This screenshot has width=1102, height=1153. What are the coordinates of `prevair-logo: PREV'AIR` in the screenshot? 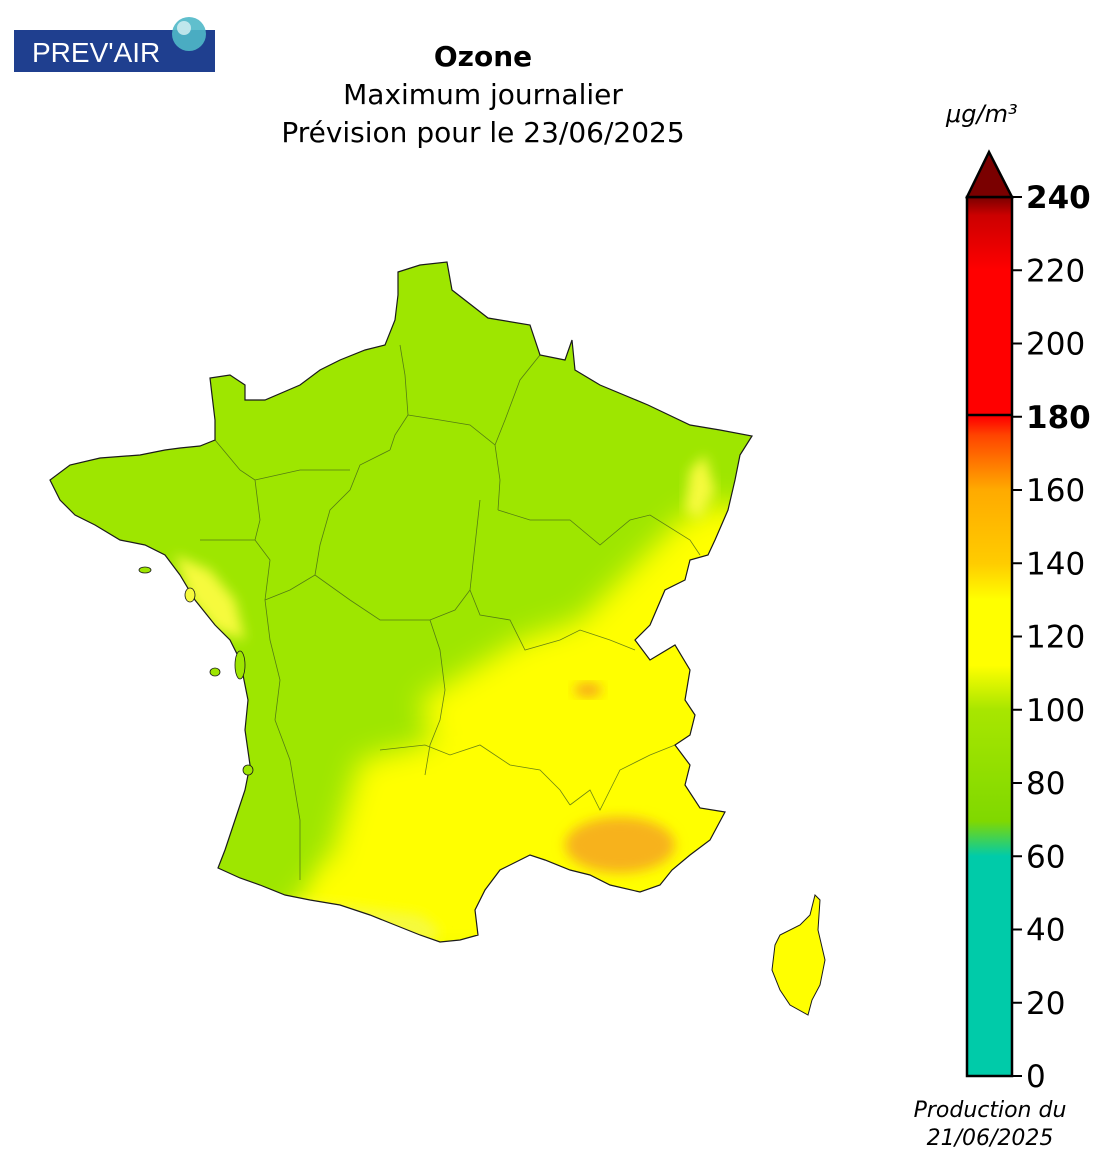 It's located at (114, 44).